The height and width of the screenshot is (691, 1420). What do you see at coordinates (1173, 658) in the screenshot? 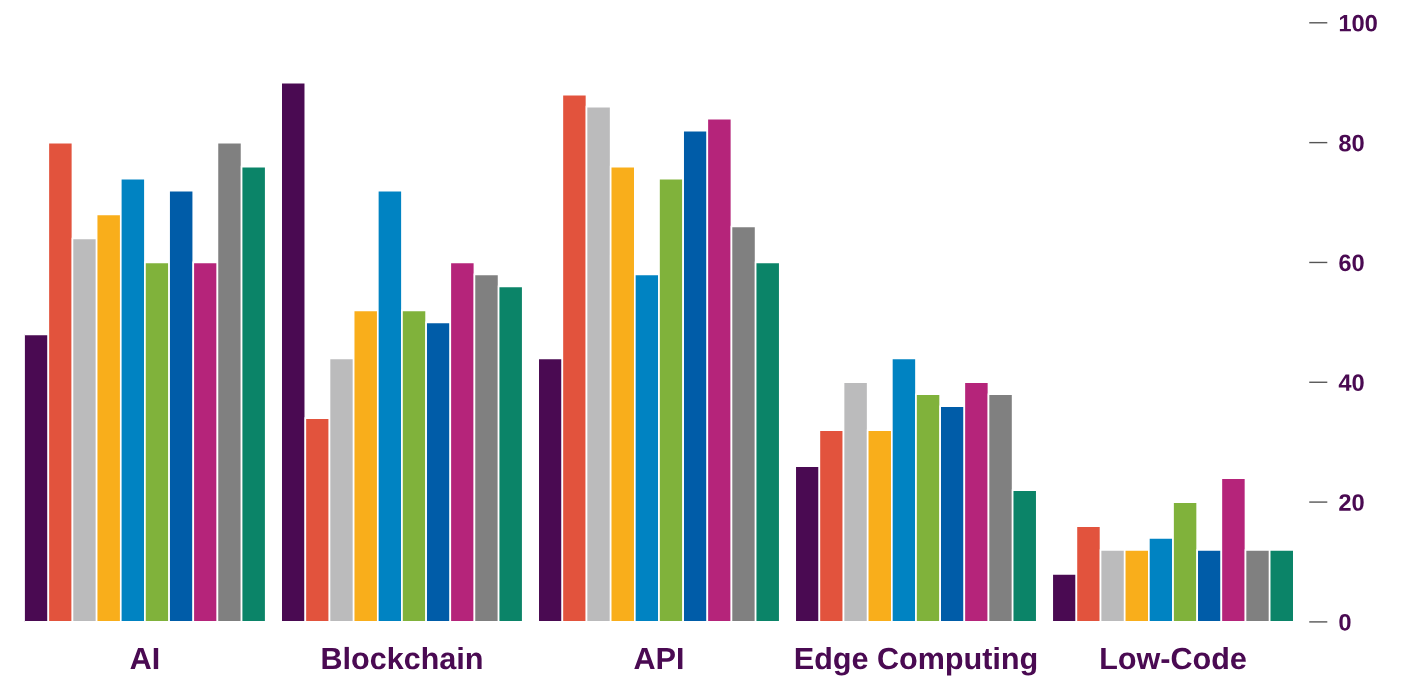
I see `x-tick-label: Low-Code` at bounding box center [1173, 658].